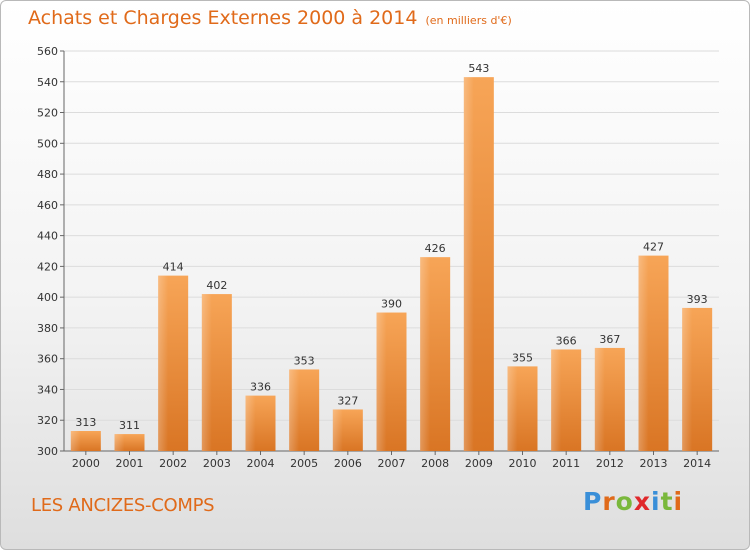 The height and width of the screenshot is (550, 750). What do you see at coordinates (223, 18) in the screenshot?
I see `chart-title-text: Achats et Charges Externes 2000 à 2014` at bounding box center [223, 18].